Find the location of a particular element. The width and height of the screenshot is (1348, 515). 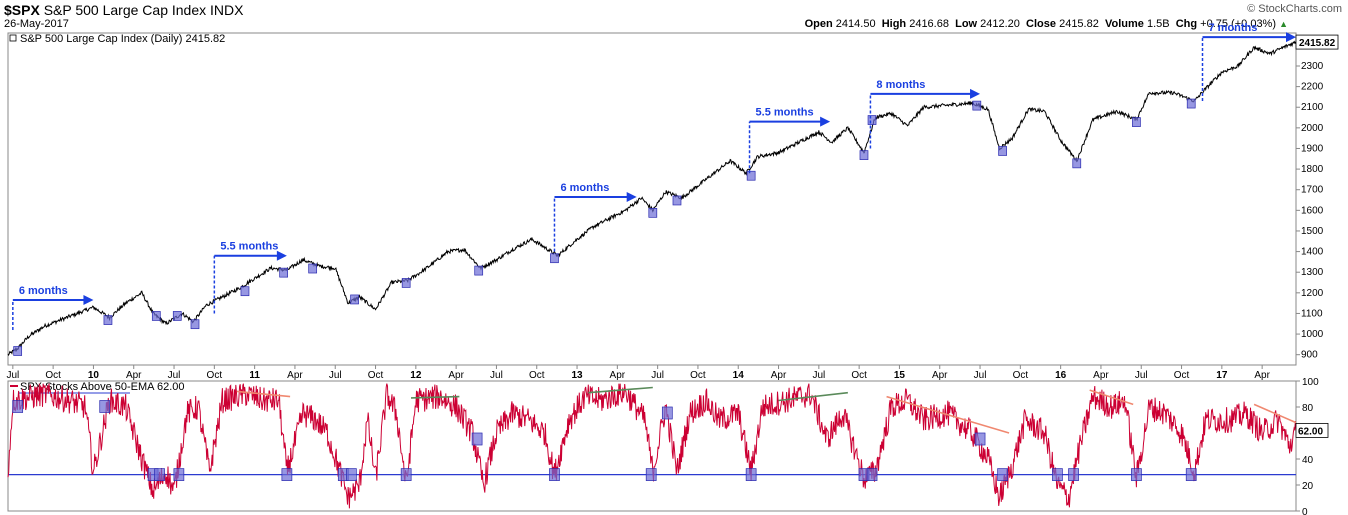

breadth-panel-title-text: SPX Stocks Above 50-EMA 62.00 is located at coordinates (102, 387).